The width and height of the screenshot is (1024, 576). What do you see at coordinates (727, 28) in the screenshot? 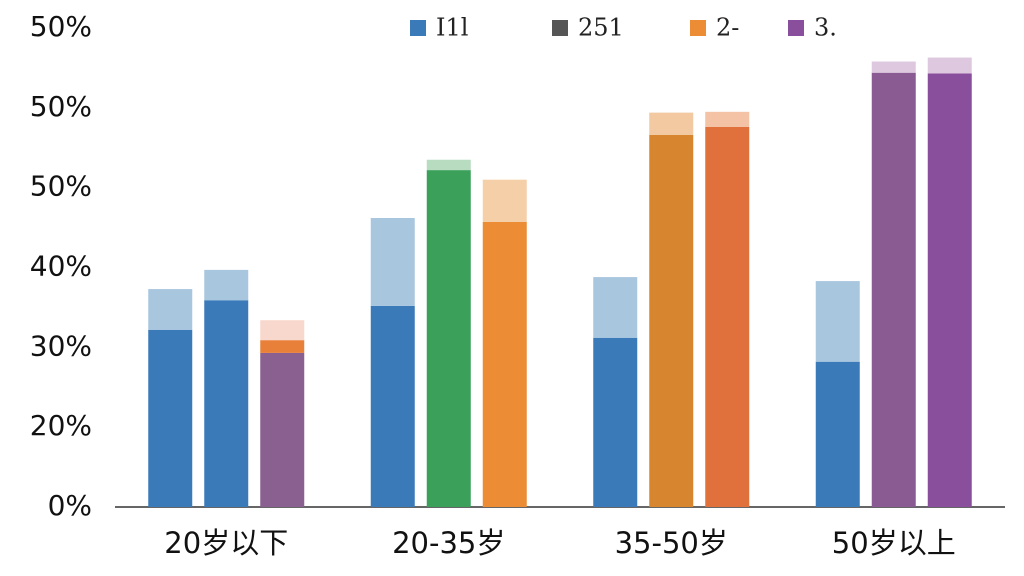
I see `legend-label: 2-` at bounding box center [727, 28].